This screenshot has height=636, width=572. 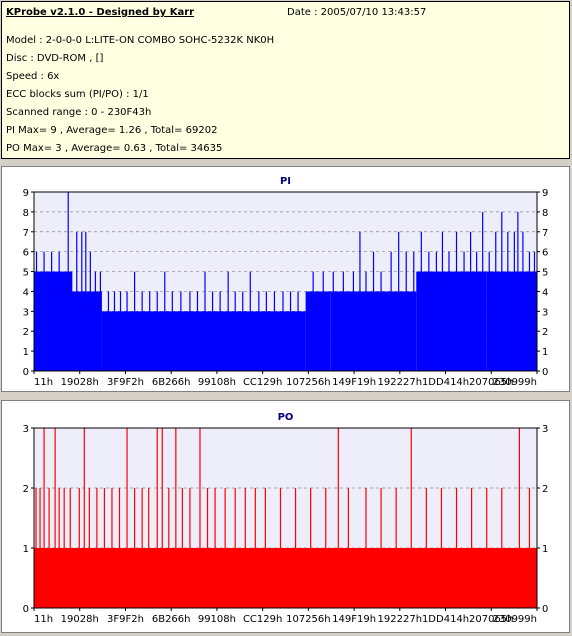 What do you see at coordinates (514, 382) in the screenshot?
I see `pi-xtick-label: 230999h` at bounding box center [514, 382].